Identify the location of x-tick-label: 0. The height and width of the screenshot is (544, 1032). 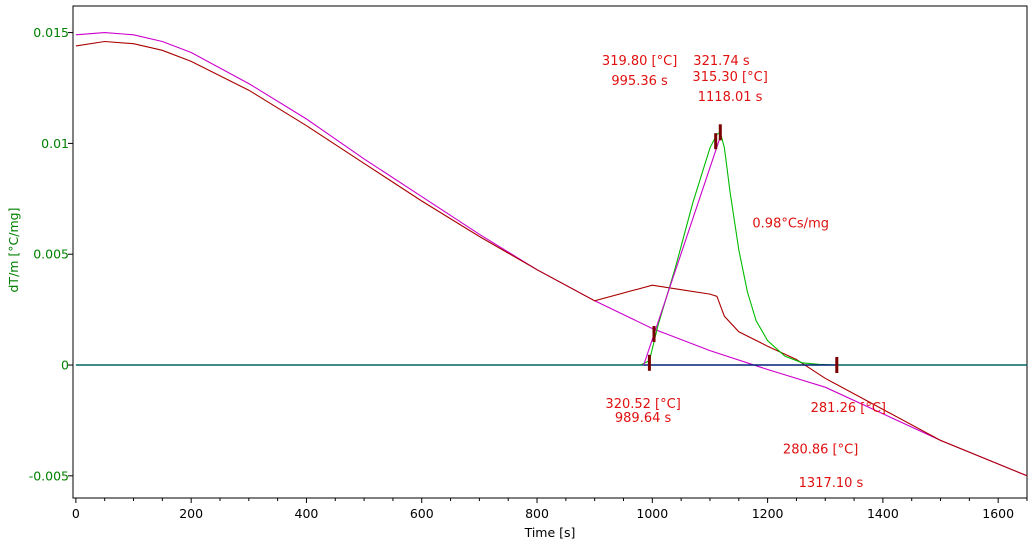
(76, 513).